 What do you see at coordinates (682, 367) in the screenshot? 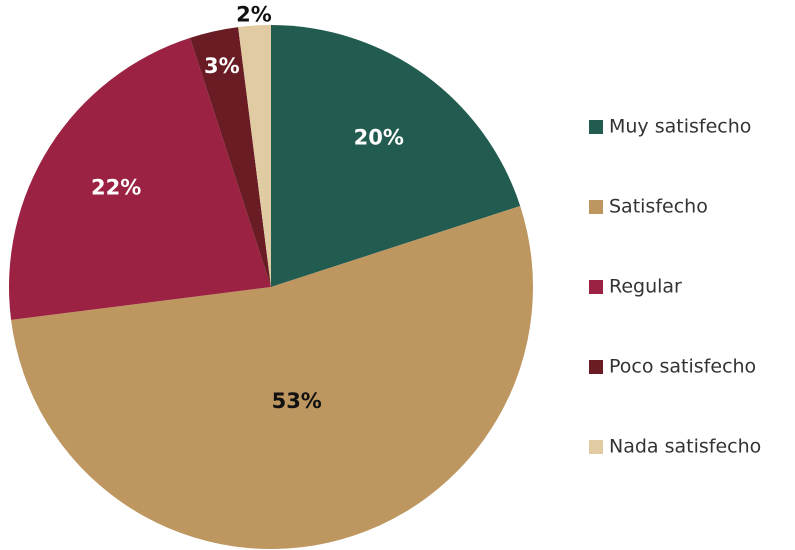
I see `legend-label: Poco satisfecho` at bounding box center [682, 367].